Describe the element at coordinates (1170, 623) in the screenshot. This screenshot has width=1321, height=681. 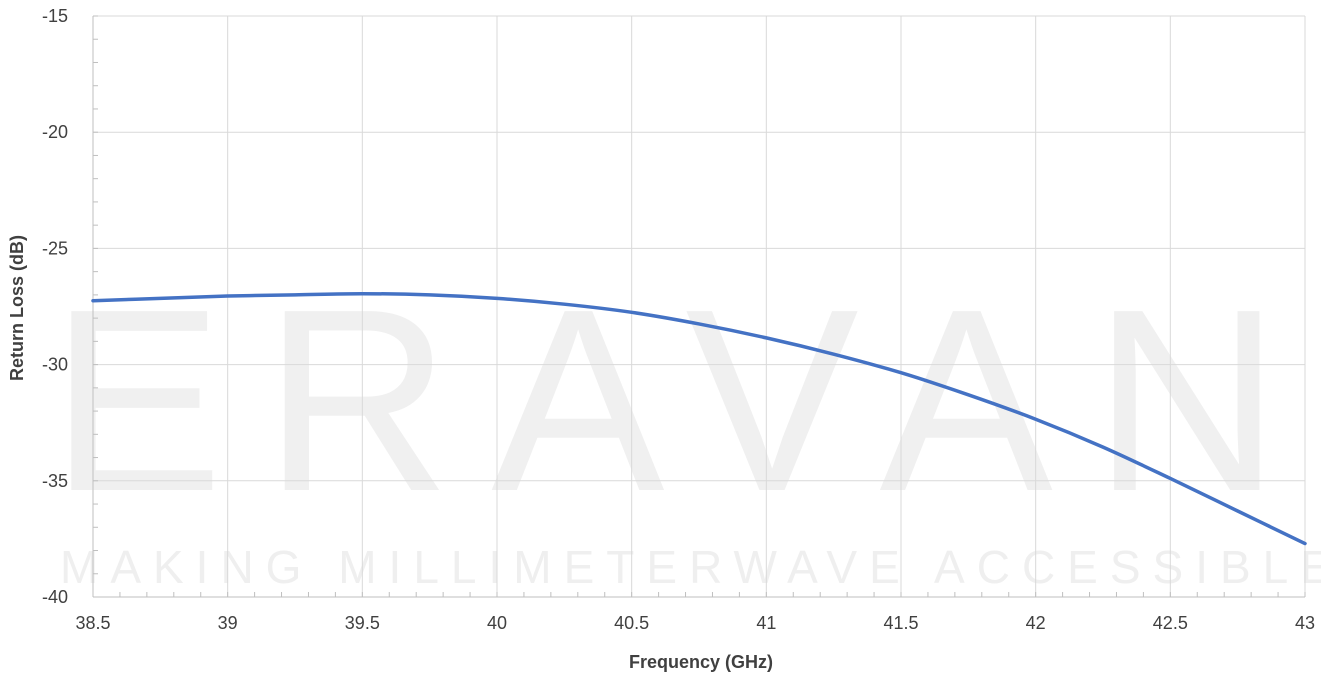
I see `x-tick-label: 42.5` at that location.